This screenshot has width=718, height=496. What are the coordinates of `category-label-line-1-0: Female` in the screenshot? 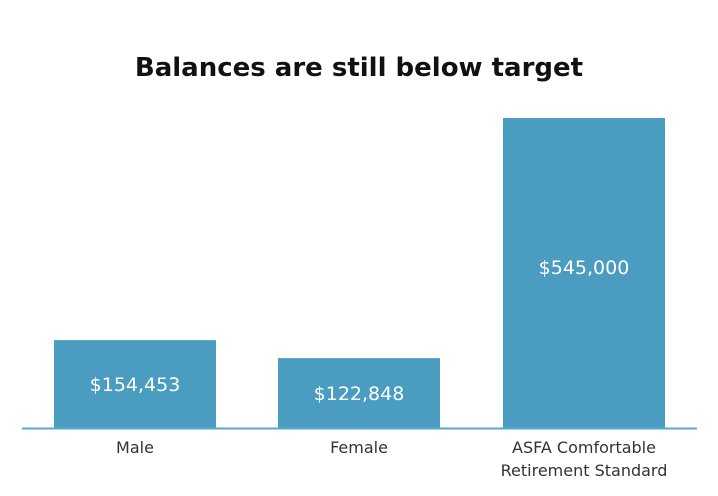 It's located at (359, 447).